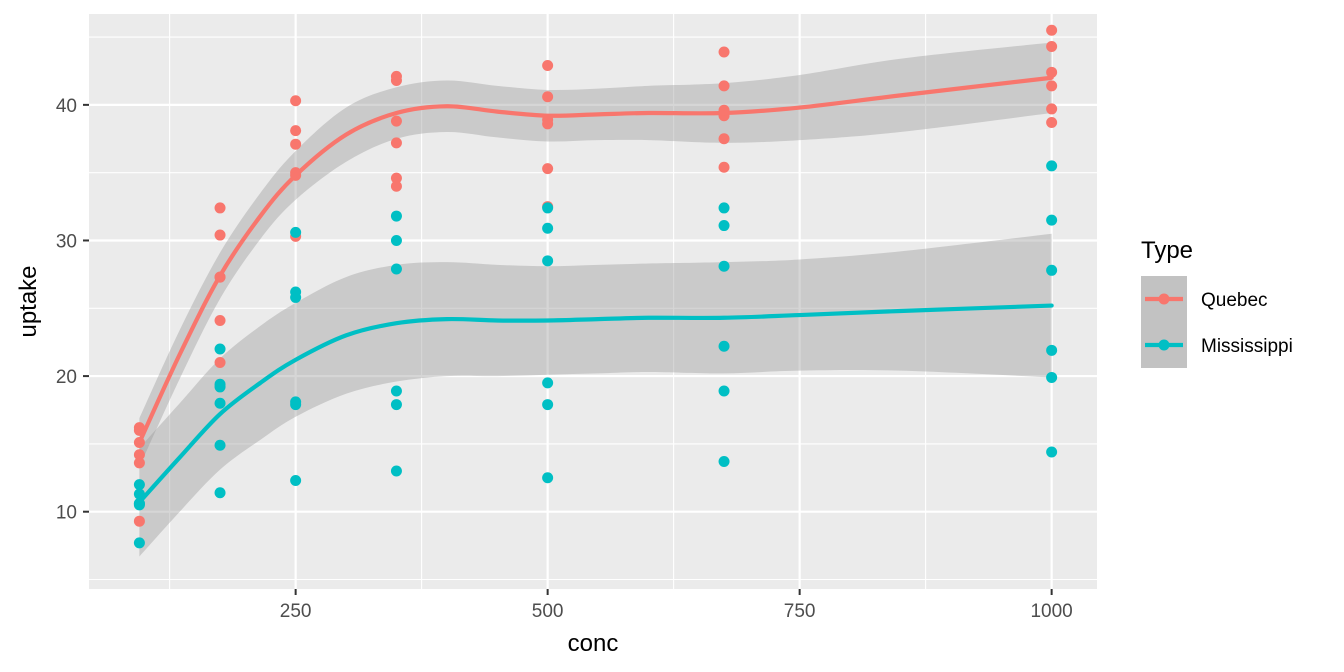 This screenshot has width=1344, height=672. Describe the element at coordinates (66, 241) in the screenshot. I see `y-tick-label: 30` at that location.